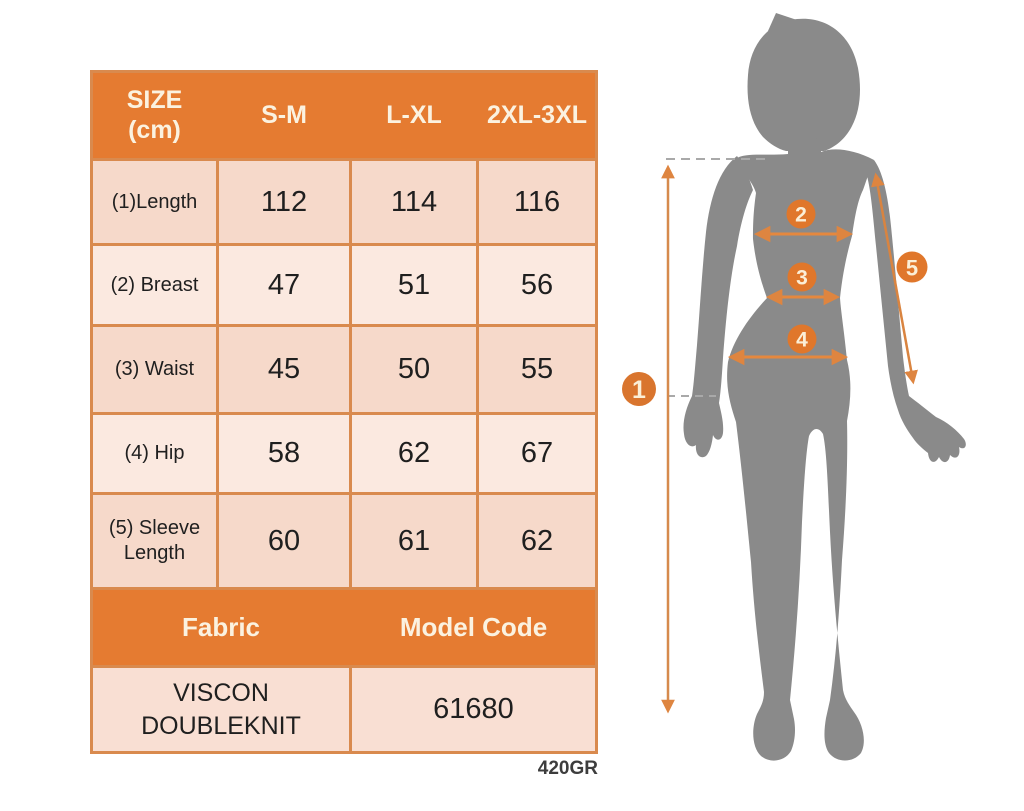 The image size is (1024, 811). I want to click on length-sm: 112, so click(284, 202).